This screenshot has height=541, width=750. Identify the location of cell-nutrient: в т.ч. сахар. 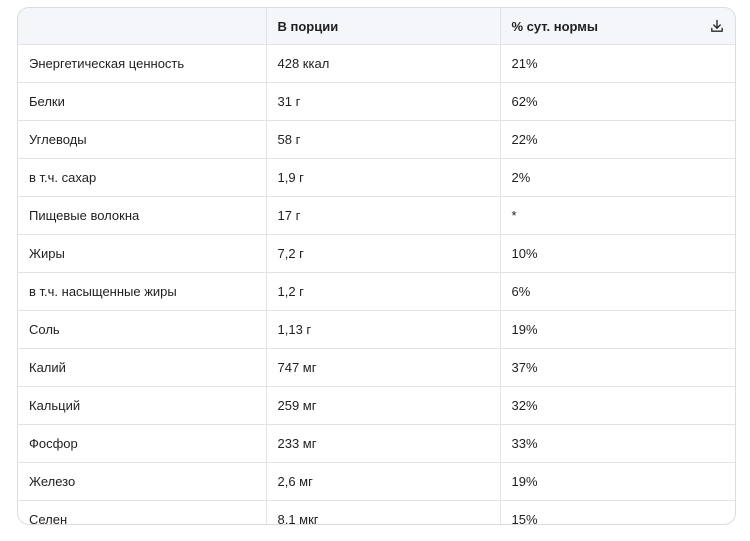
(142, 177).